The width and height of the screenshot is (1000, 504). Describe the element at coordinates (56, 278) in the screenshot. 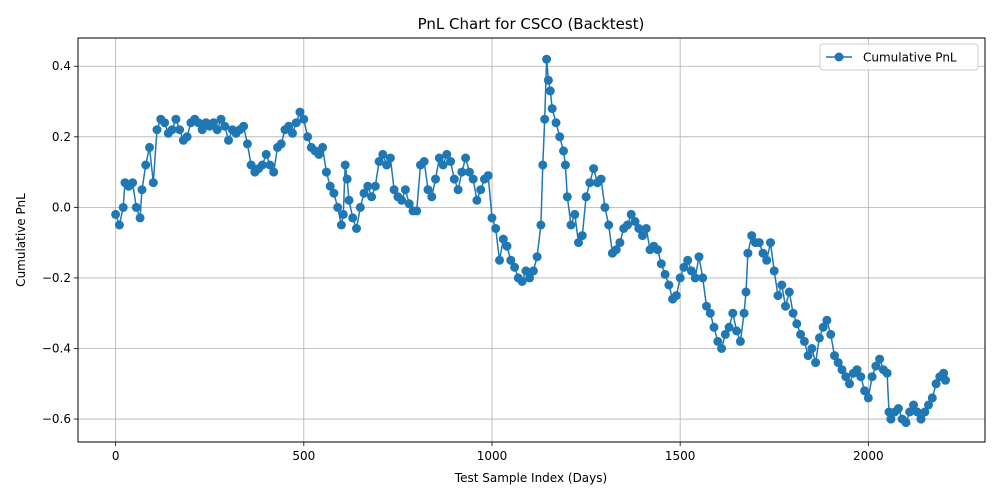

I see `y-tick-label: −0.2` at that location.